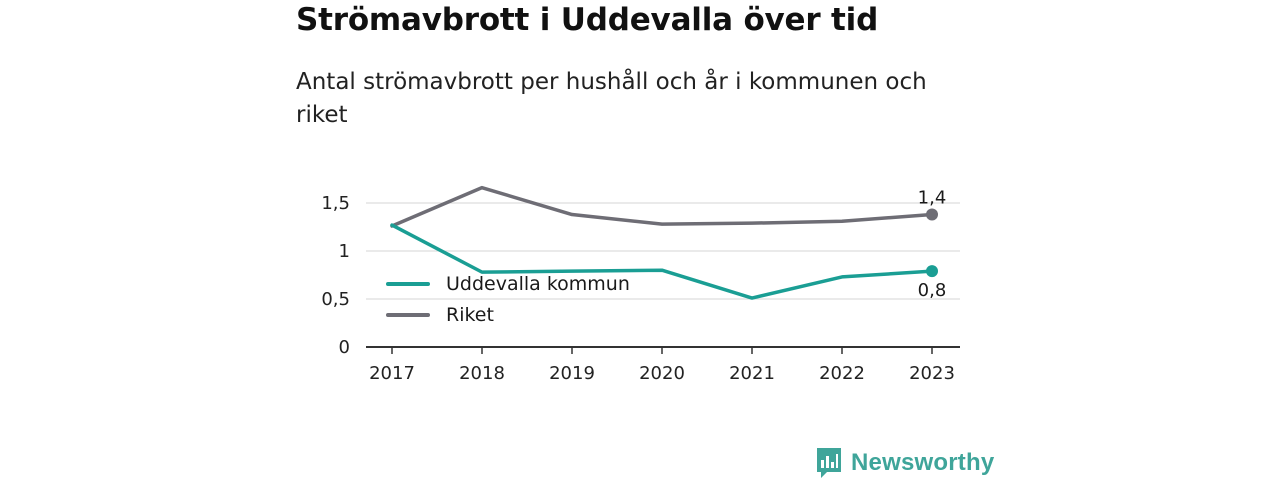 Image resolution: width=1280 pixels, height=480 pixels. What do you see at coordinates (572, 373) in the screenshot?
I see `x-tick-label: 2019` at bounding box center [572, 373].